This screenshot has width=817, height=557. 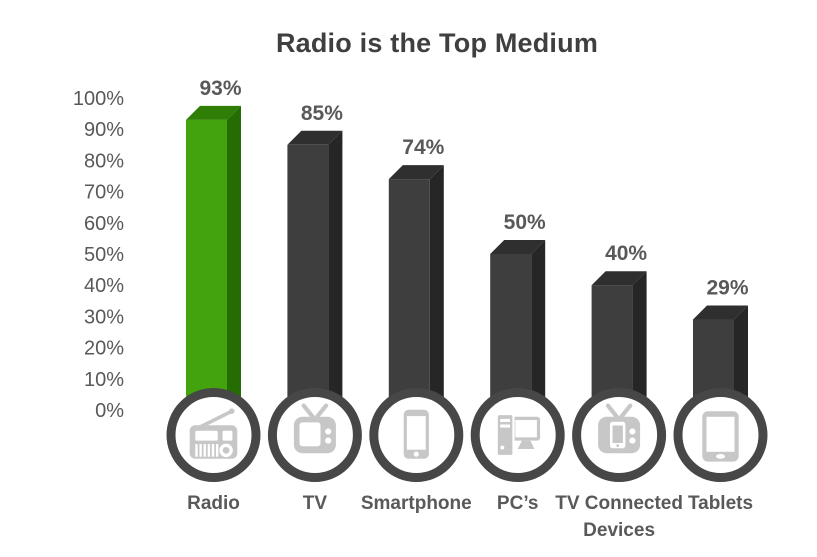 I want to click on bar-tv-connected: 40%, so click(x=619, y=332).